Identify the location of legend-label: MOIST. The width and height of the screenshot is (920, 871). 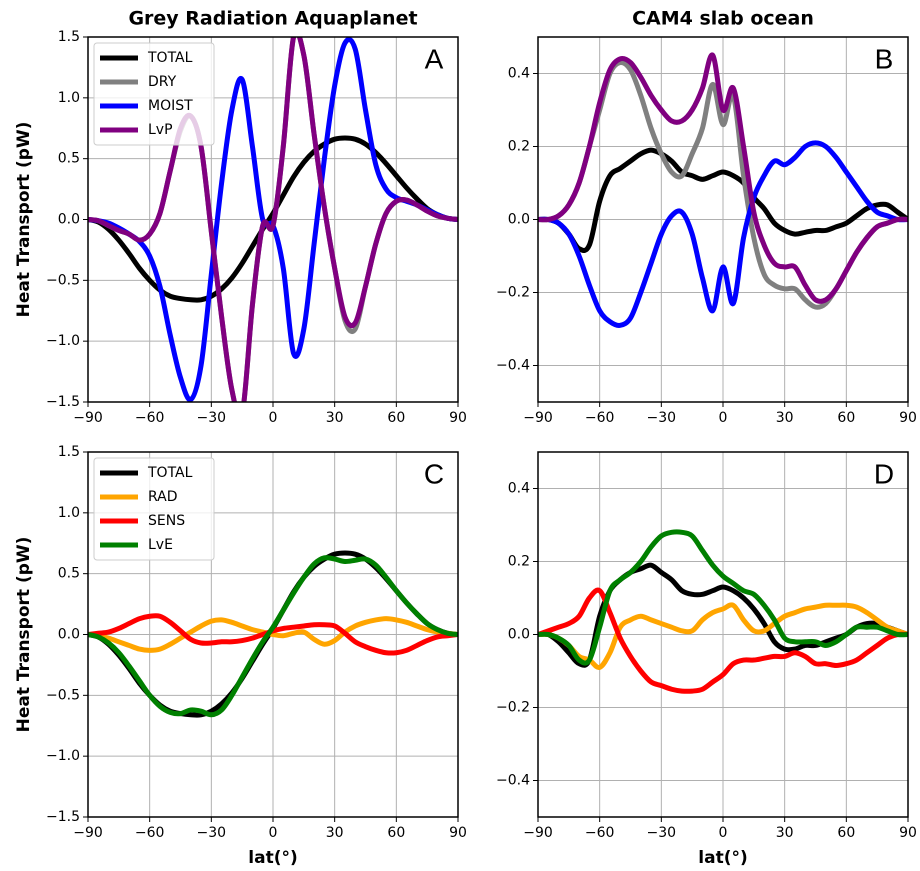
(170, 106).